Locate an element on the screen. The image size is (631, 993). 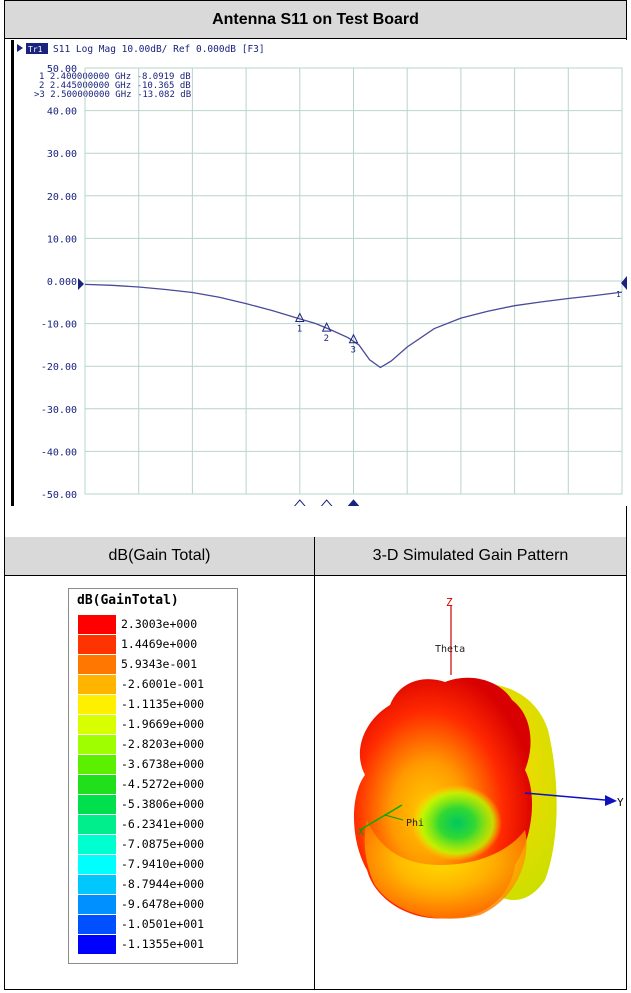
phi-label: Phi is located at coordinates (415, 823).